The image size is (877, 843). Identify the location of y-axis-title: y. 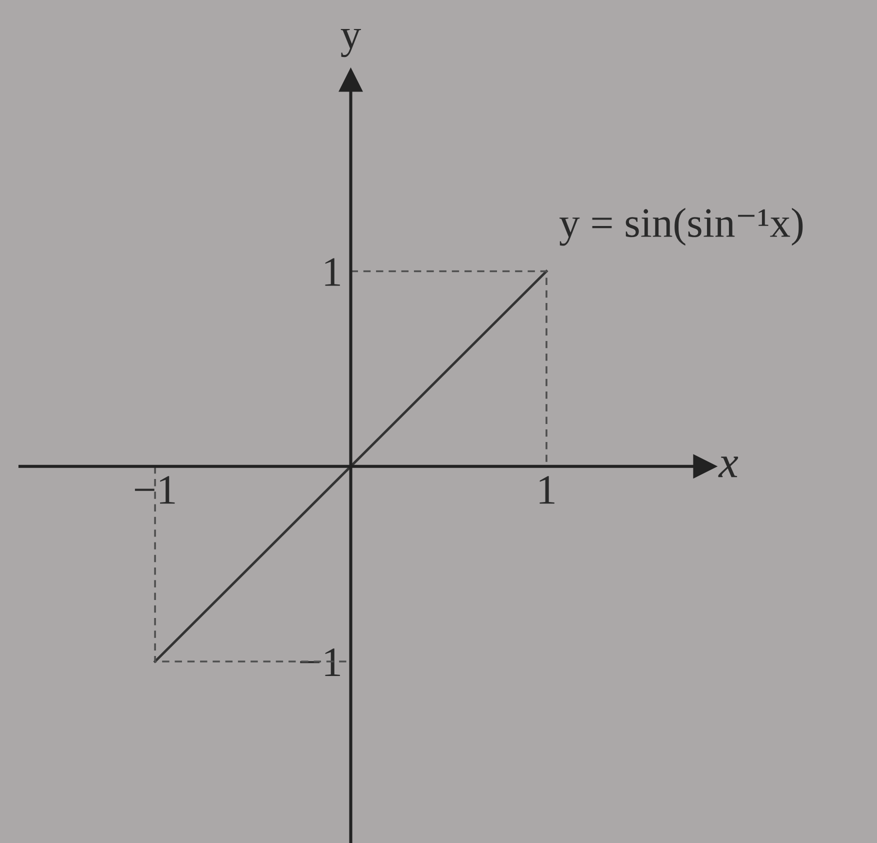
(351, 43).